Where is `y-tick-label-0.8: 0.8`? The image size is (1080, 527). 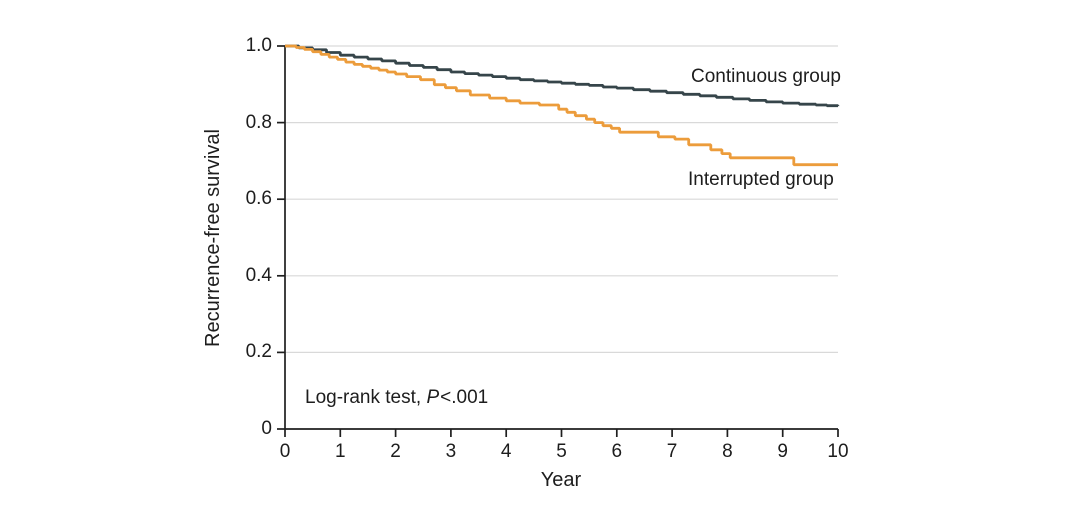
y-tick-label-0.8: 0.8 is located at coordinates (258, 122).